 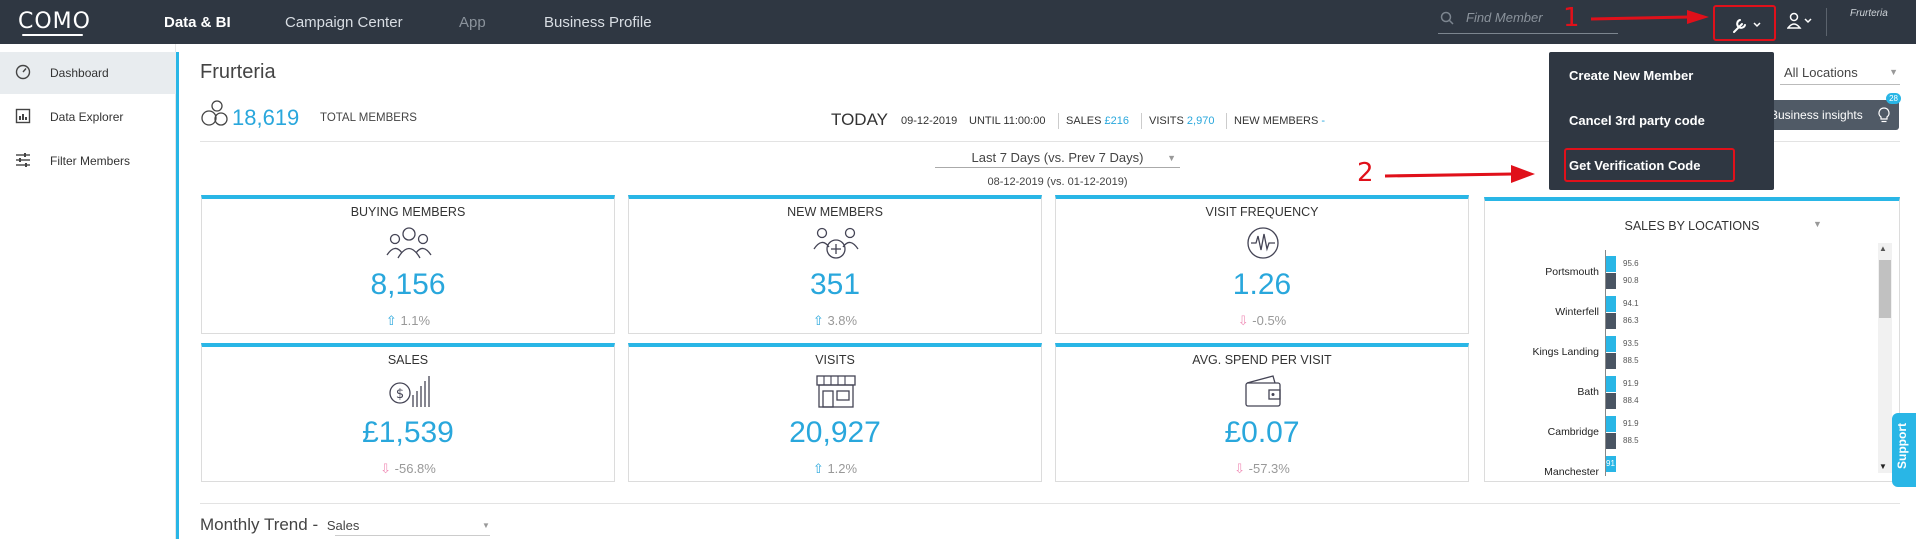 I want to click on buying-members-icon, so click(x=409, y=243).